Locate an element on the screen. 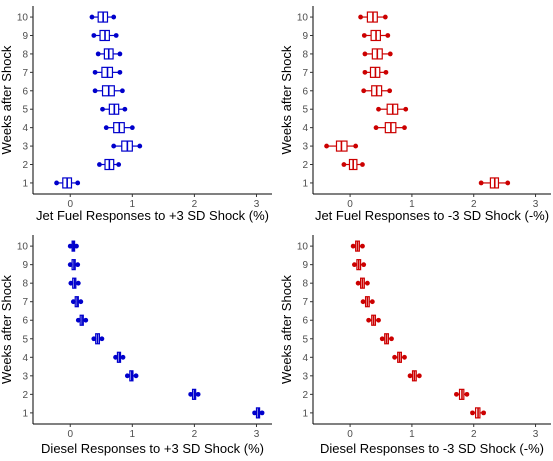 The width and height of the screenshot is (553, 461). x-axis-title: Jet Fuel Responses to +3 SD Shock (%) is located at coordinates (152, 215).